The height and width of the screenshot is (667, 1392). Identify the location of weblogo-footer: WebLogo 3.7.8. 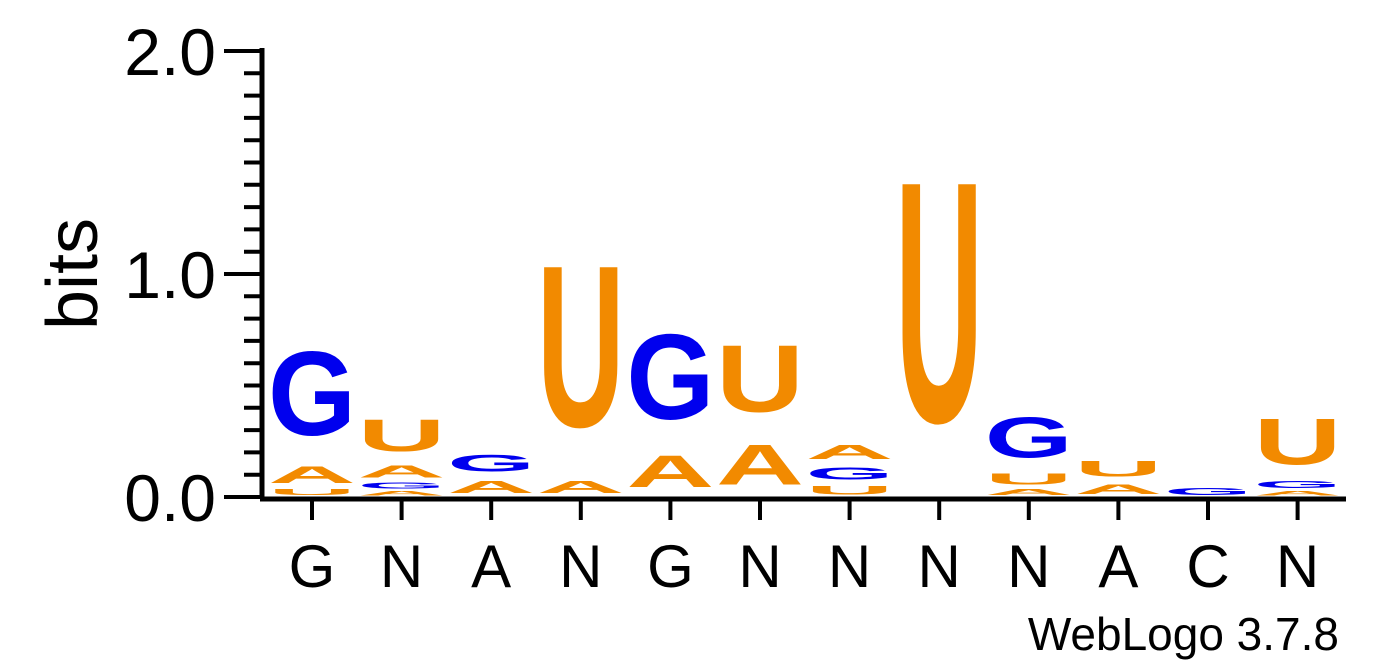
(1183, 634).